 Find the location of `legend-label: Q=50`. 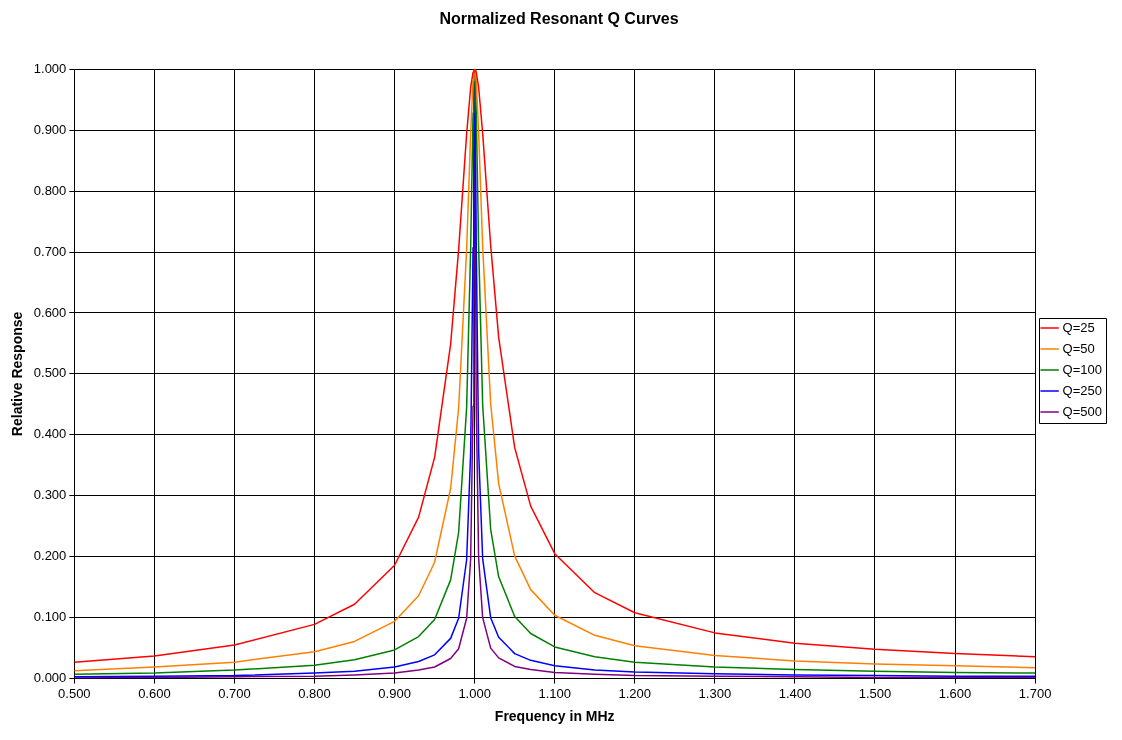

legend-label: Q=50 is located at coordinates (1078, 348).